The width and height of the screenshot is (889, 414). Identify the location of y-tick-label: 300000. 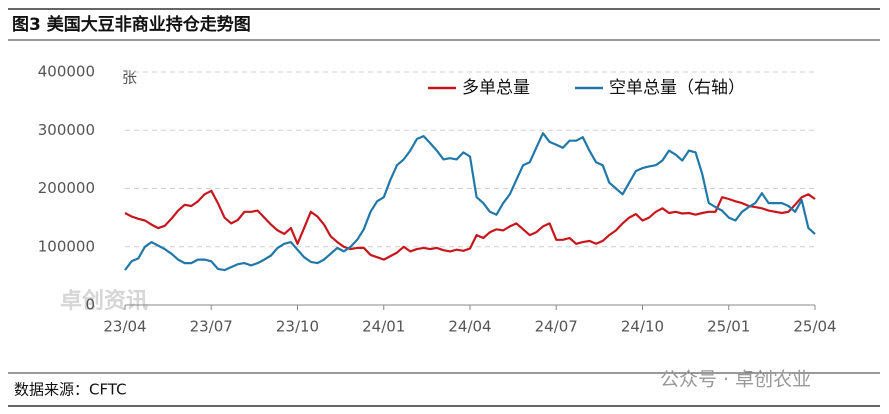
(66, 130).